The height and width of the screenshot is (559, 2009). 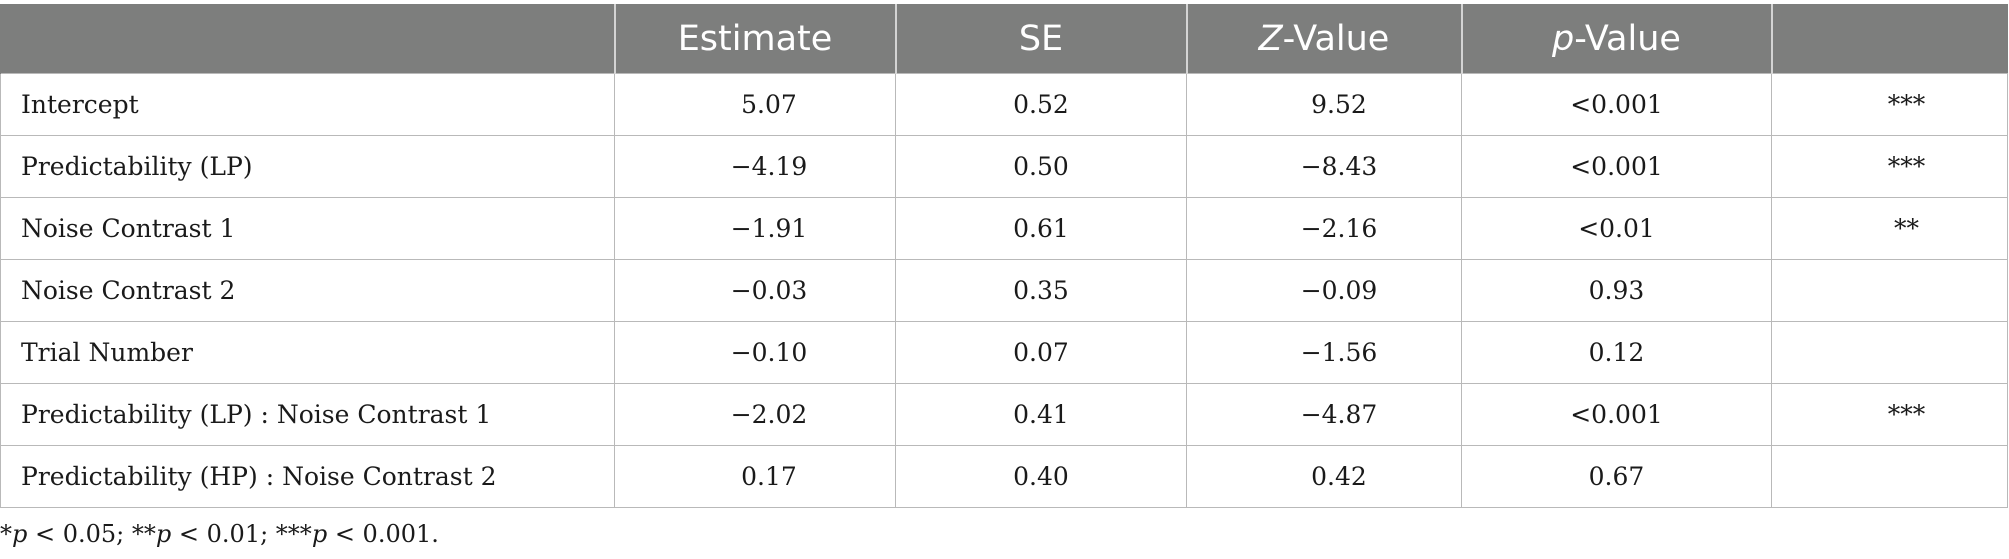 I want to click on row-label: Intercept, so click(x=307, y=104).